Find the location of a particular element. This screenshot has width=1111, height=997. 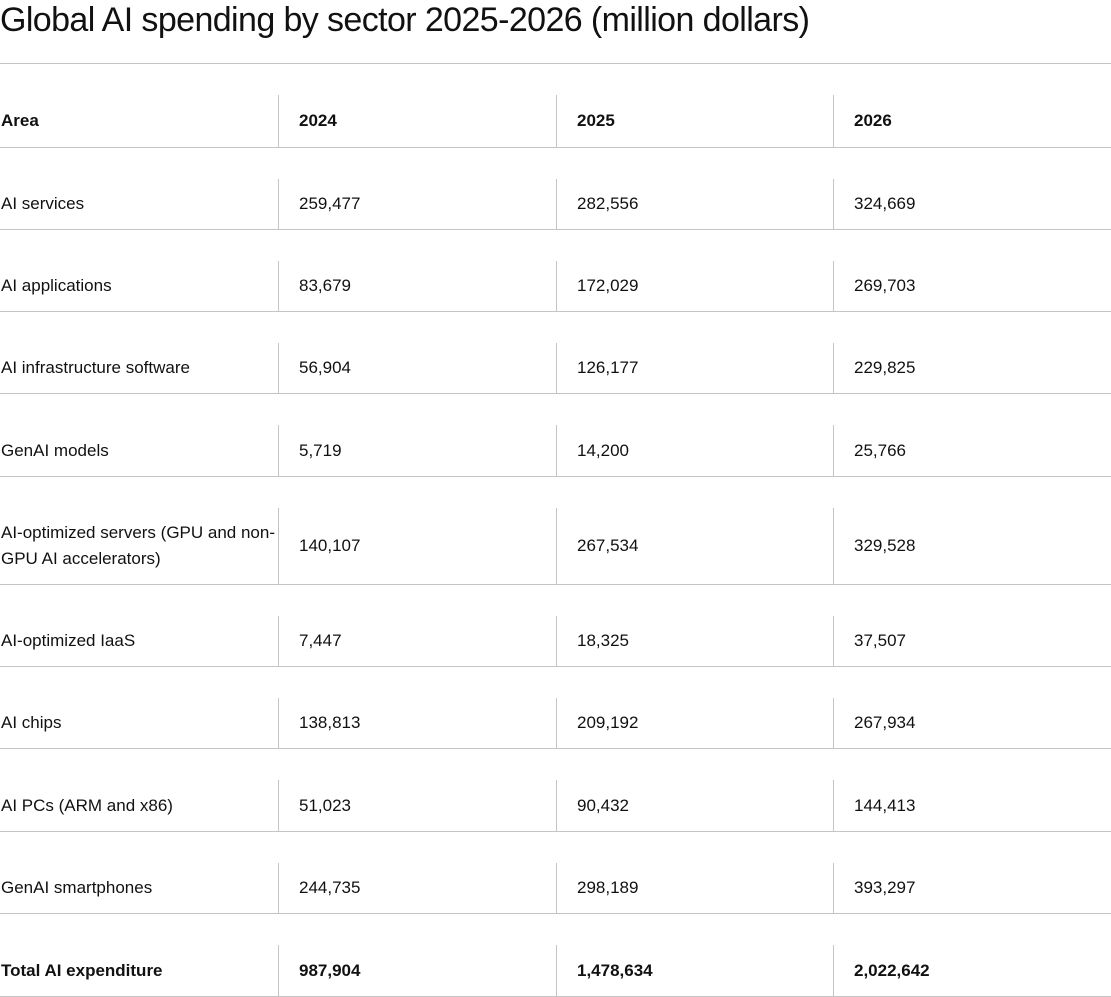

cell-area: Total AI expenditure is located at coordinates (82, 970).